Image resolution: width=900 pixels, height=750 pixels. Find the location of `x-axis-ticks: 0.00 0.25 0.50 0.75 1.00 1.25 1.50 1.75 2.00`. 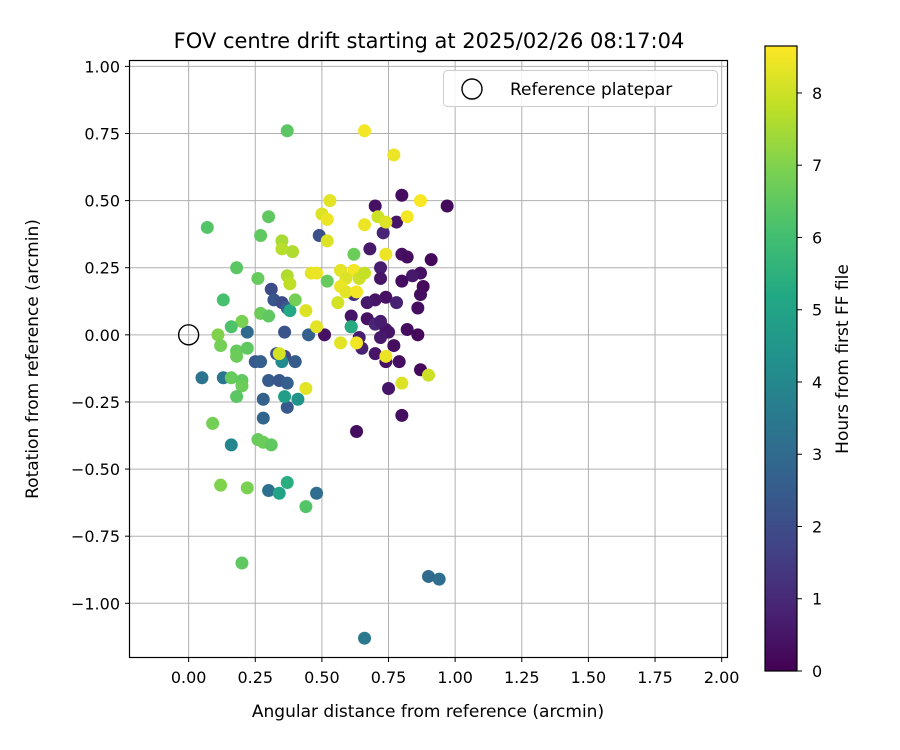

x-axis-ticks: 0.00 0.25 0.50 0.75 1.00 1.25 1.50 1.75 2.00 is located at coordinates (455, 672).